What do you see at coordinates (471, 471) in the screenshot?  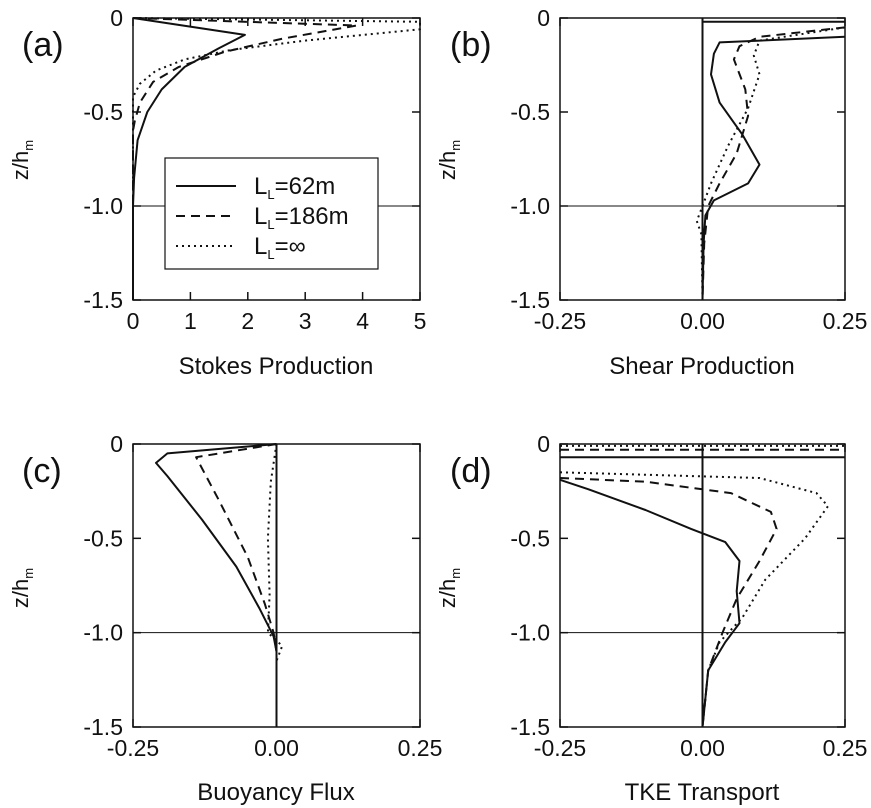 I see `panel-letter: (d)` at bounding box center [471, 471].